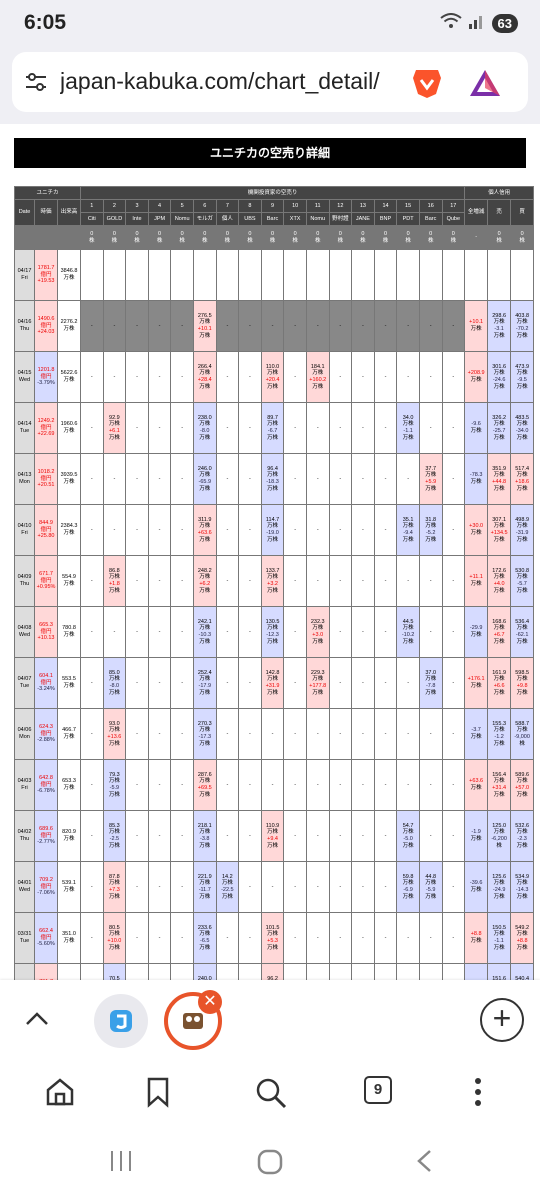 This screenshot has height=1200, width=540. What do you see at coordinates (36, 84) in the screenshot?
I see `site-settings-icon` at bounding box center [36, 84].